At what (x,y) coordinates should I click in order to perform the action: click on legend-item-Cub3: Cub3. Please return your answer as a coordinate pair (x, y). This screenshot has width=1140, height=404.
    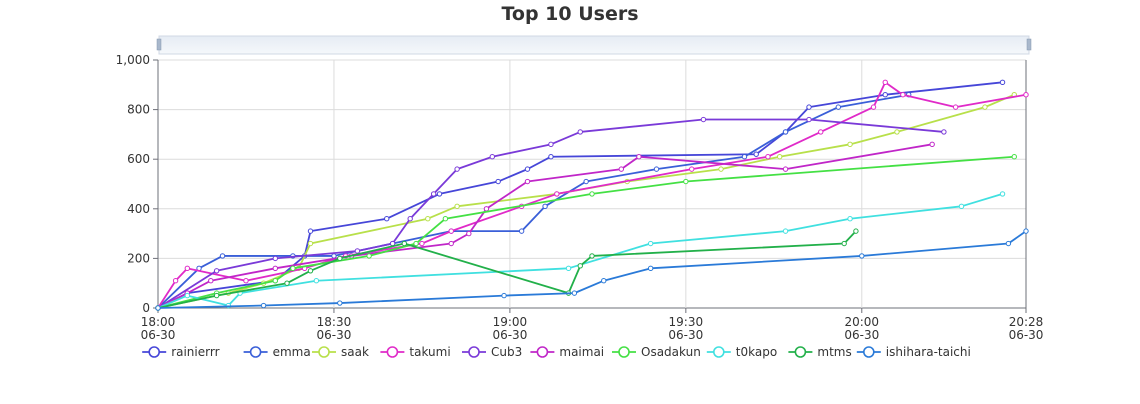
    Looking at the image, I should click on (492, 352).